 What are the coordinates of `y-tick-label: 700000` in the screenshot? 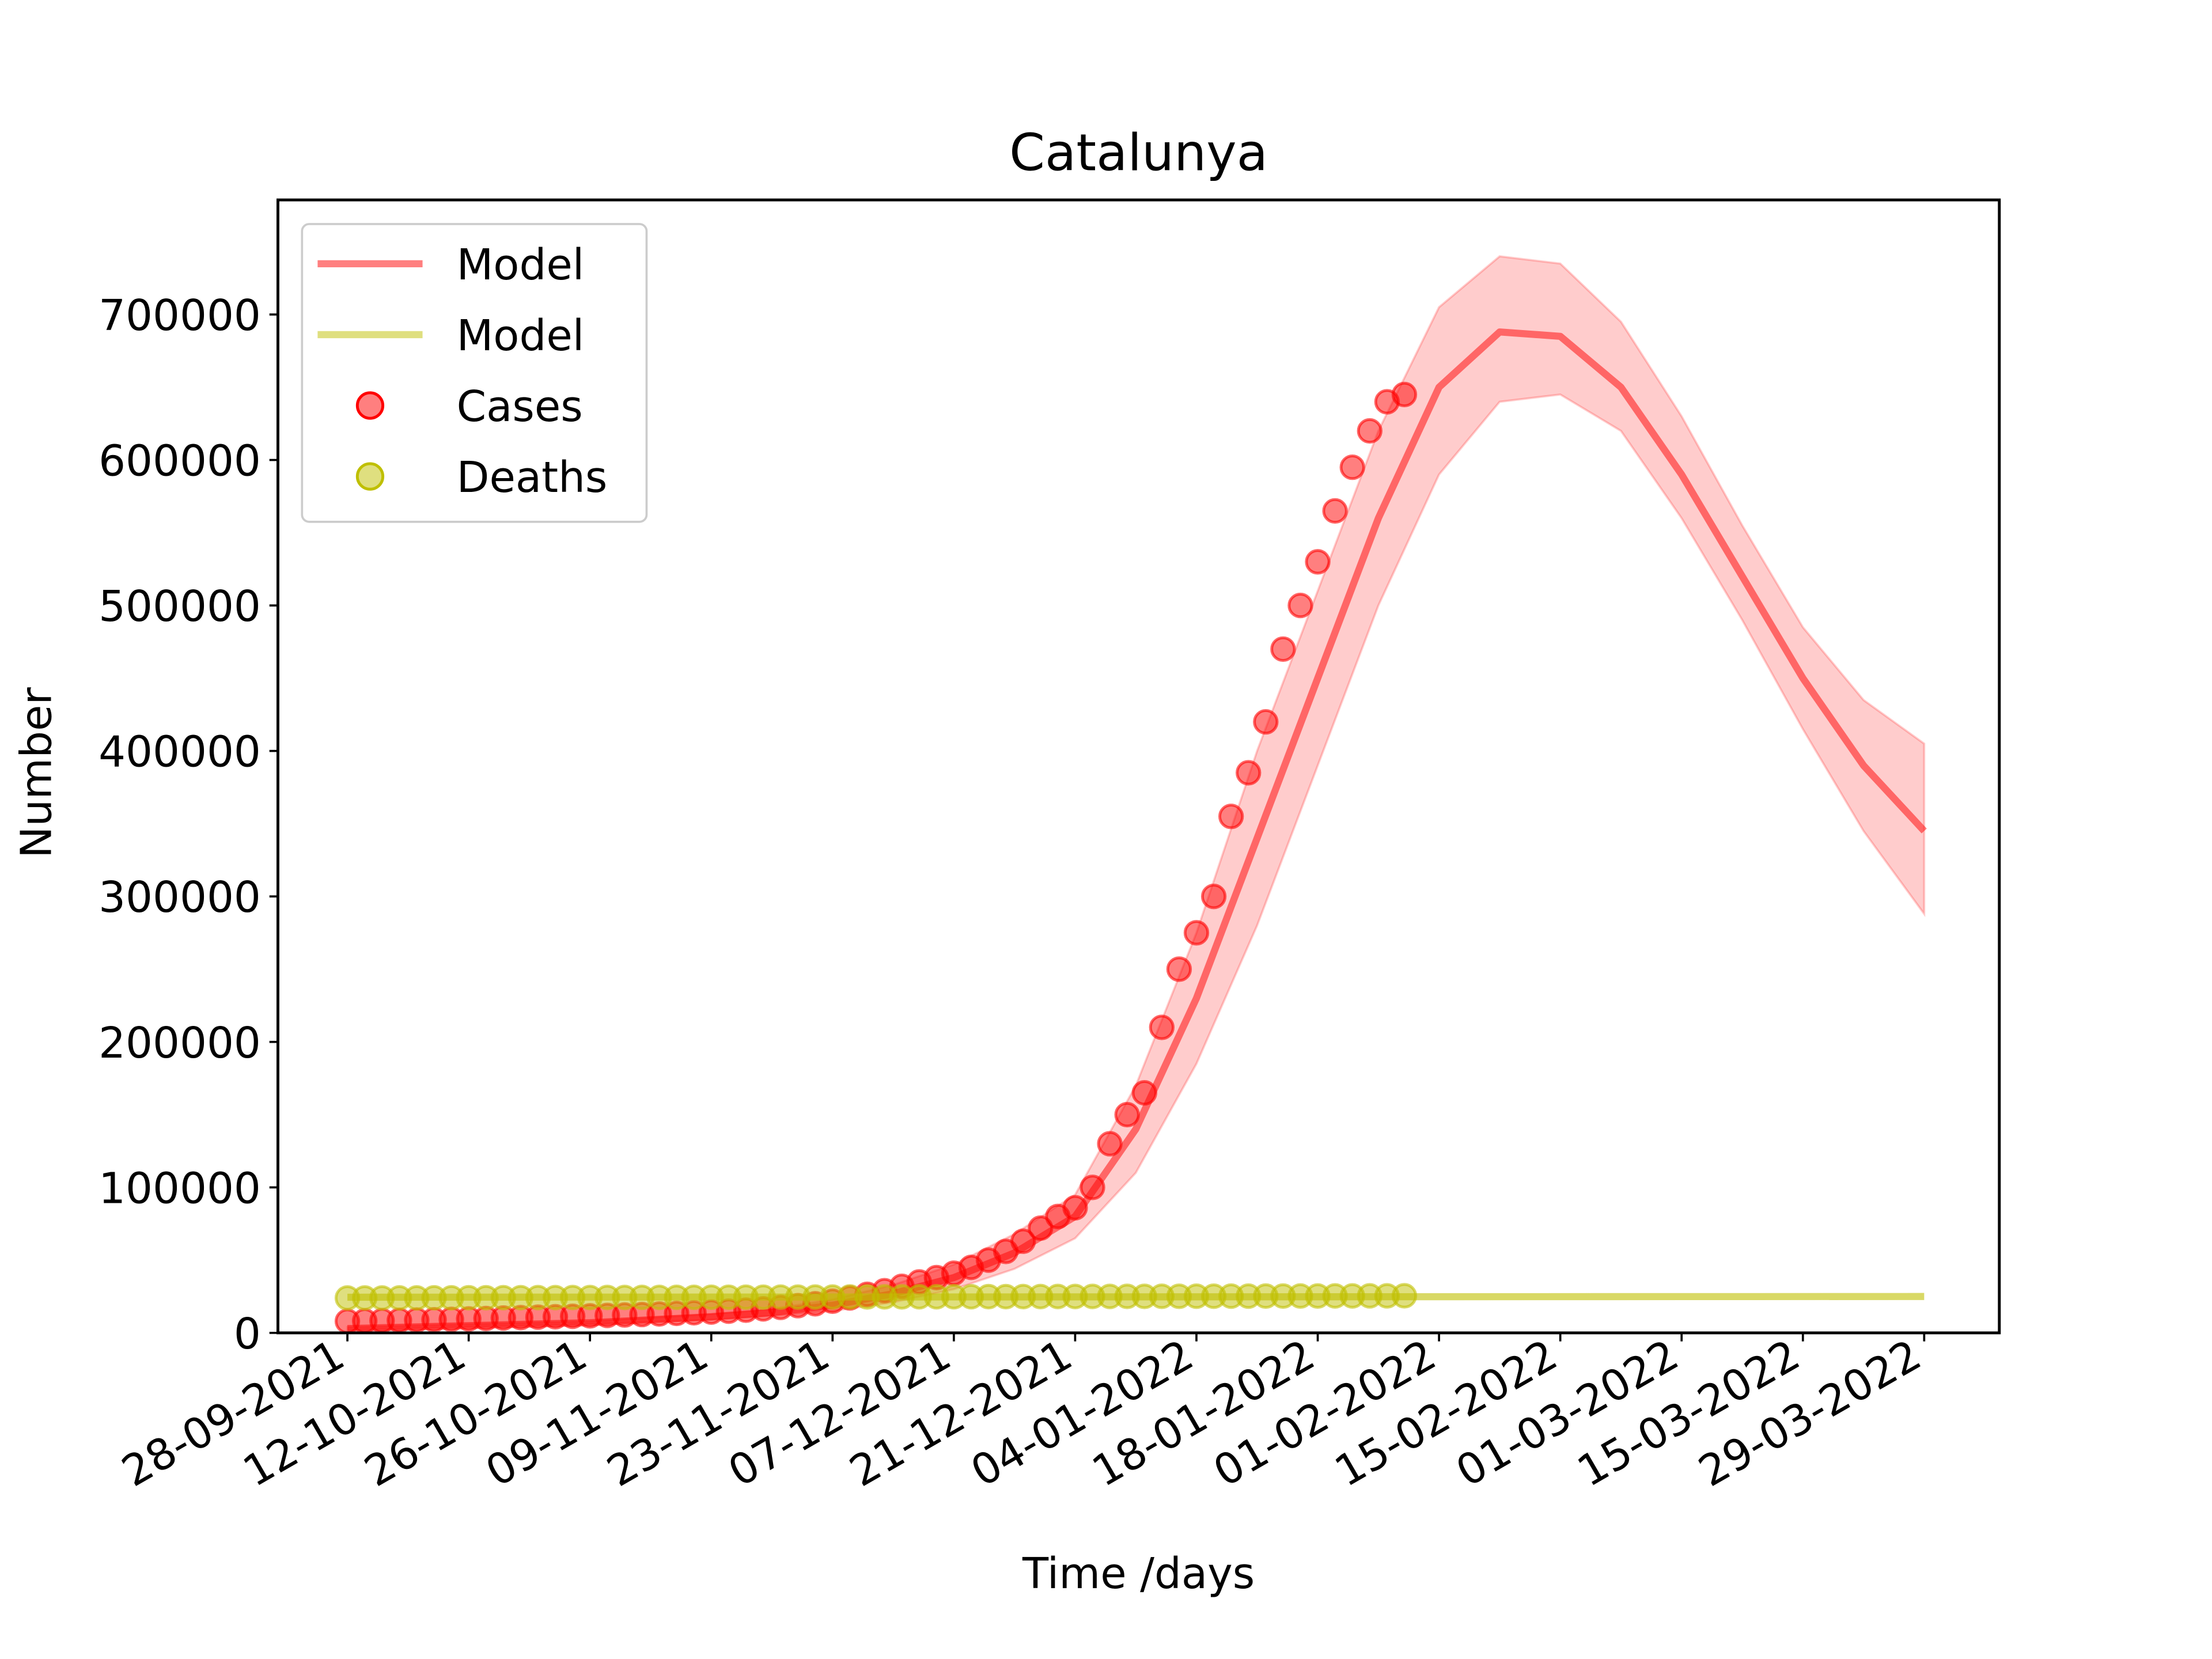 It's located at (180, 315).